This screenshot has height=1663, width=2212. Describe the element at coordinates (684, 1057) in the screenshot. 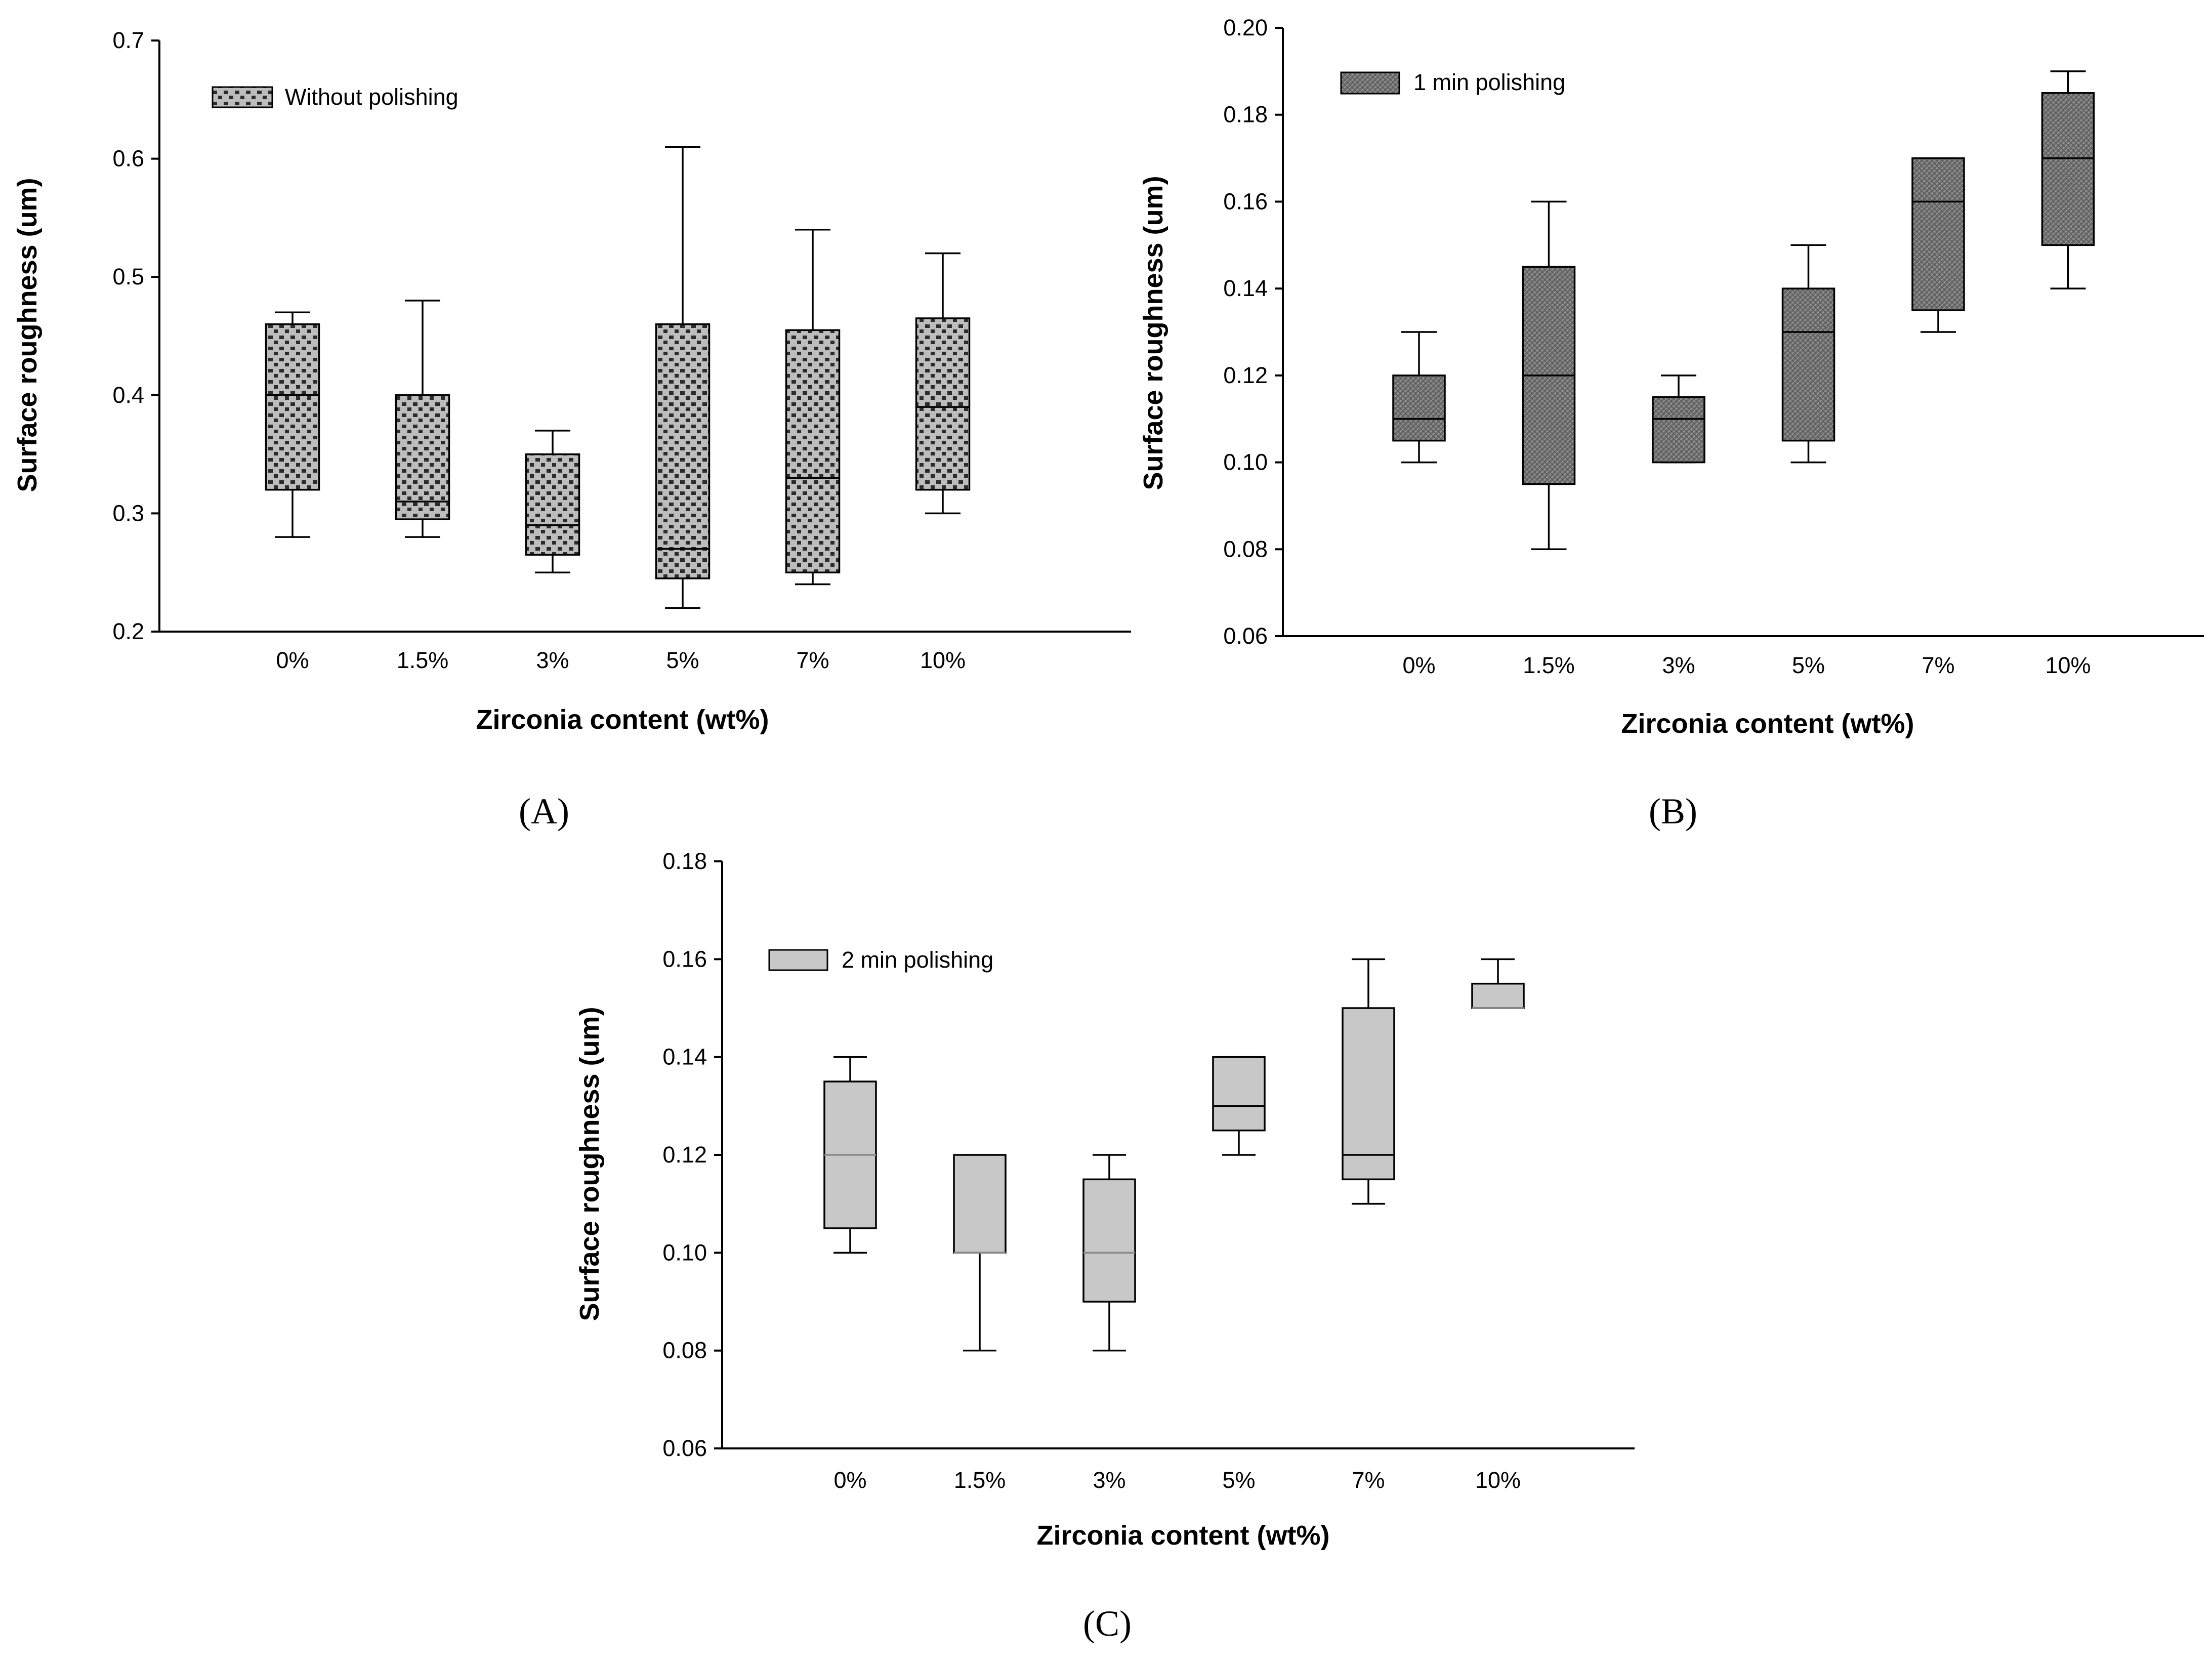

I see `panel-c-y-tick-label: 0.14` at that location.